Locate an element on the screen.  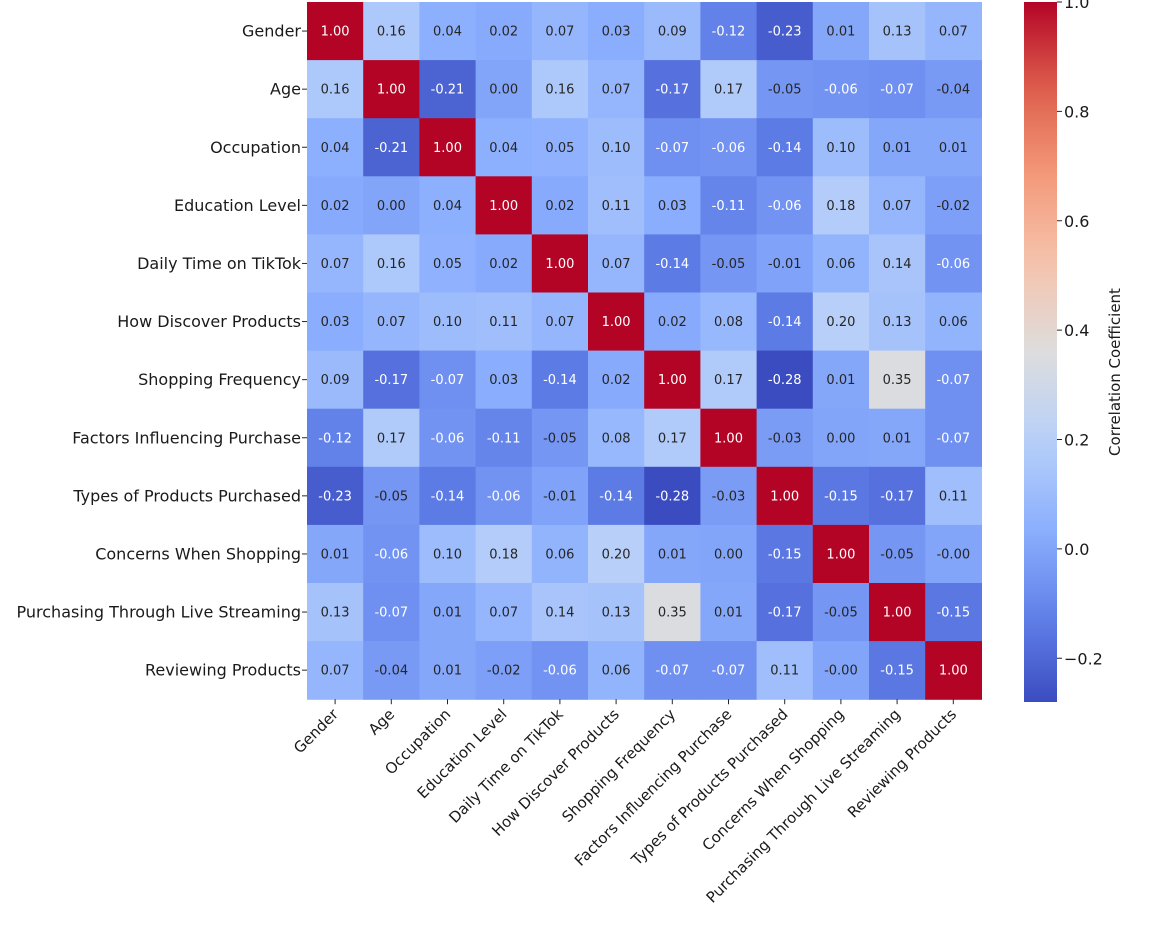
cell-value-label: 0.13 is located at coordinates (335, 613).